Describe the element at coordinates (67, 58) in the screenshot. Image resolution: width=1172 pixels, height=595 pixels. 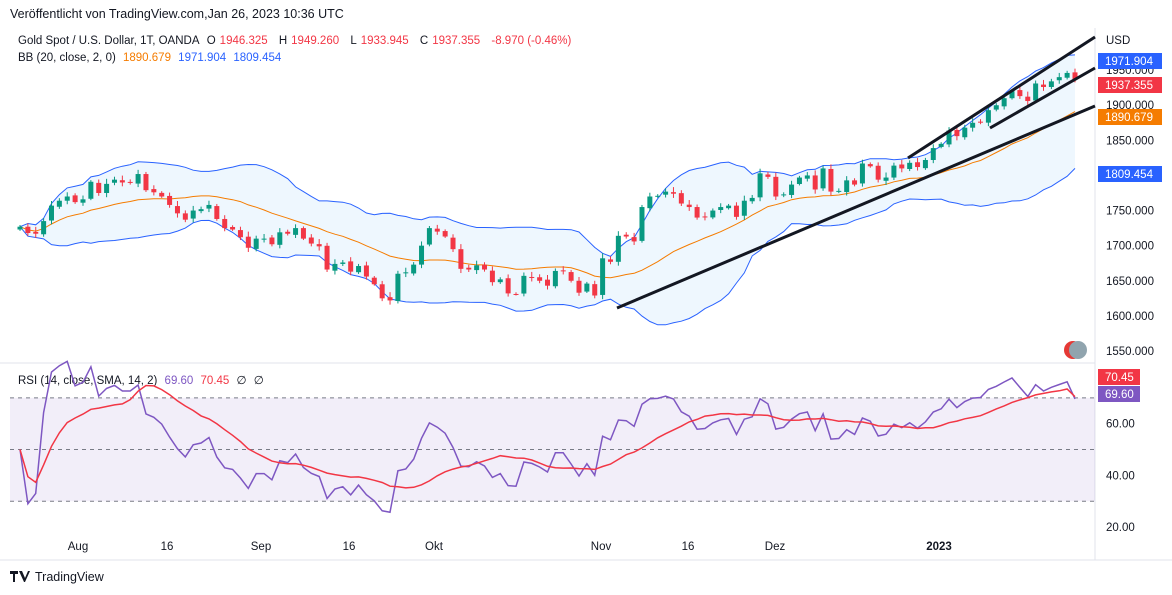
I see `bb-label: BB (20, close, 2, 0)` at that location.